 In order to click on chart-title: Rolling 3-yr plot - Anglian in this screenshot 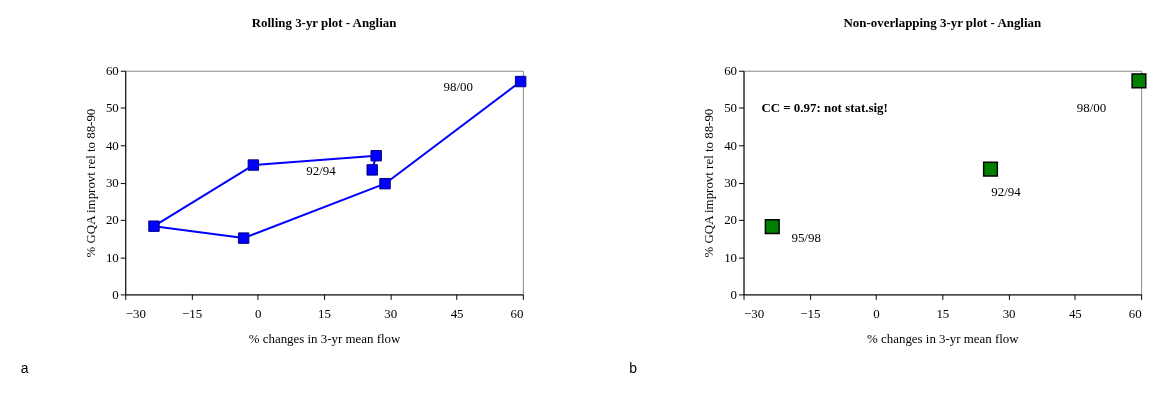, I will do `click(324, 22)`.